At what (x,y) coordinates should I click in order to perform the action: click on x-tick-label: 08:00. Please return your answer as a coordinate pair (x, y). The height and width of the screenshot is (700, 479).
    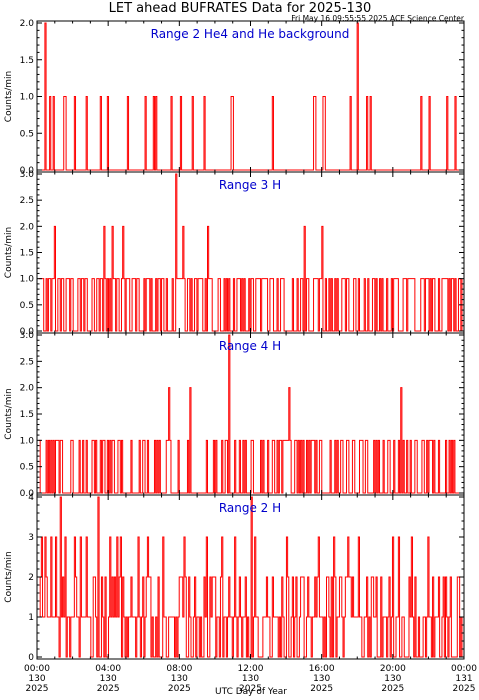
    Looking at the image, I should click on (179, 669).